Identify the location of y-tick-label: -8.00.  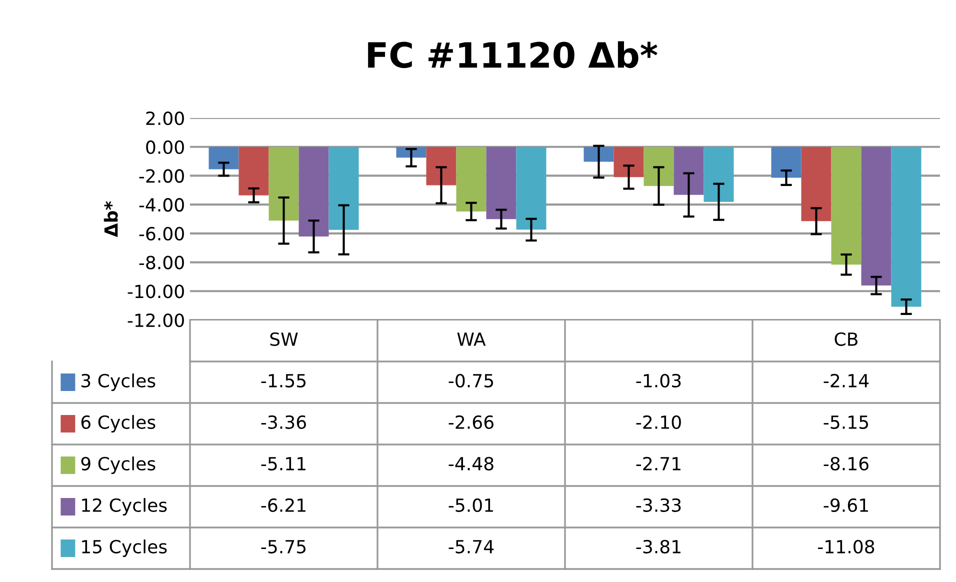
(161, 263).